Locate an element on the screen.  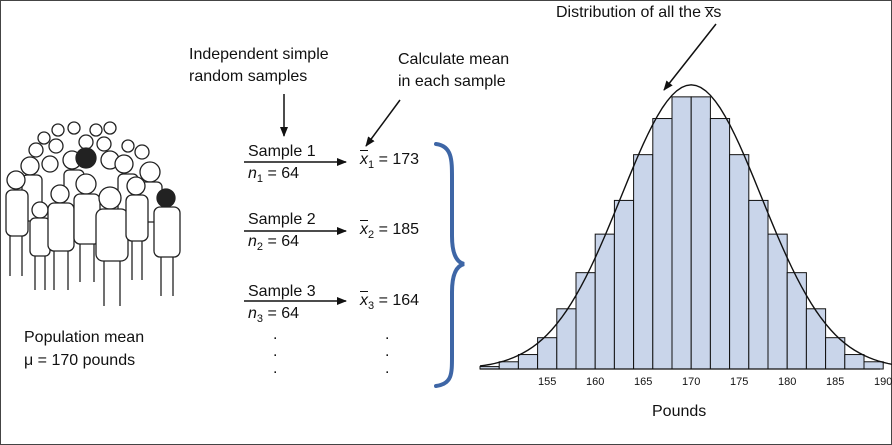
sample-2-mean: x2 = 185 is located at coordinates (390, 231).